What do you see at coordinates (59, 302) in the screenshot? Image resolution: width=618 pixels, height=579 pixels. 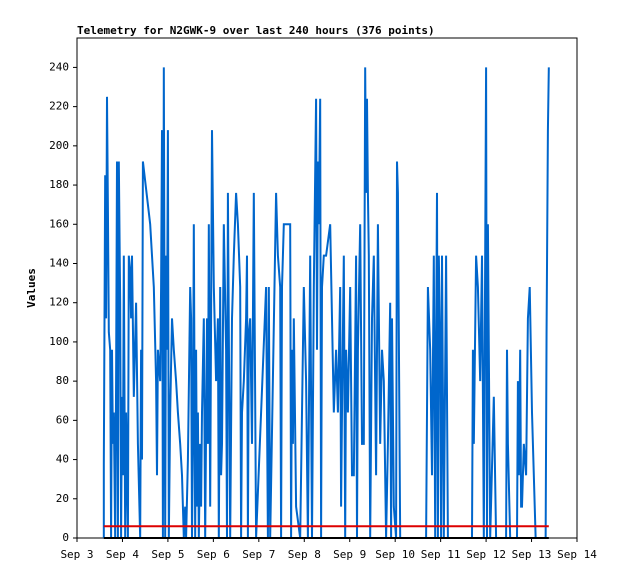 I see `y-tick-label: 120` at bounding box center [59, 302].